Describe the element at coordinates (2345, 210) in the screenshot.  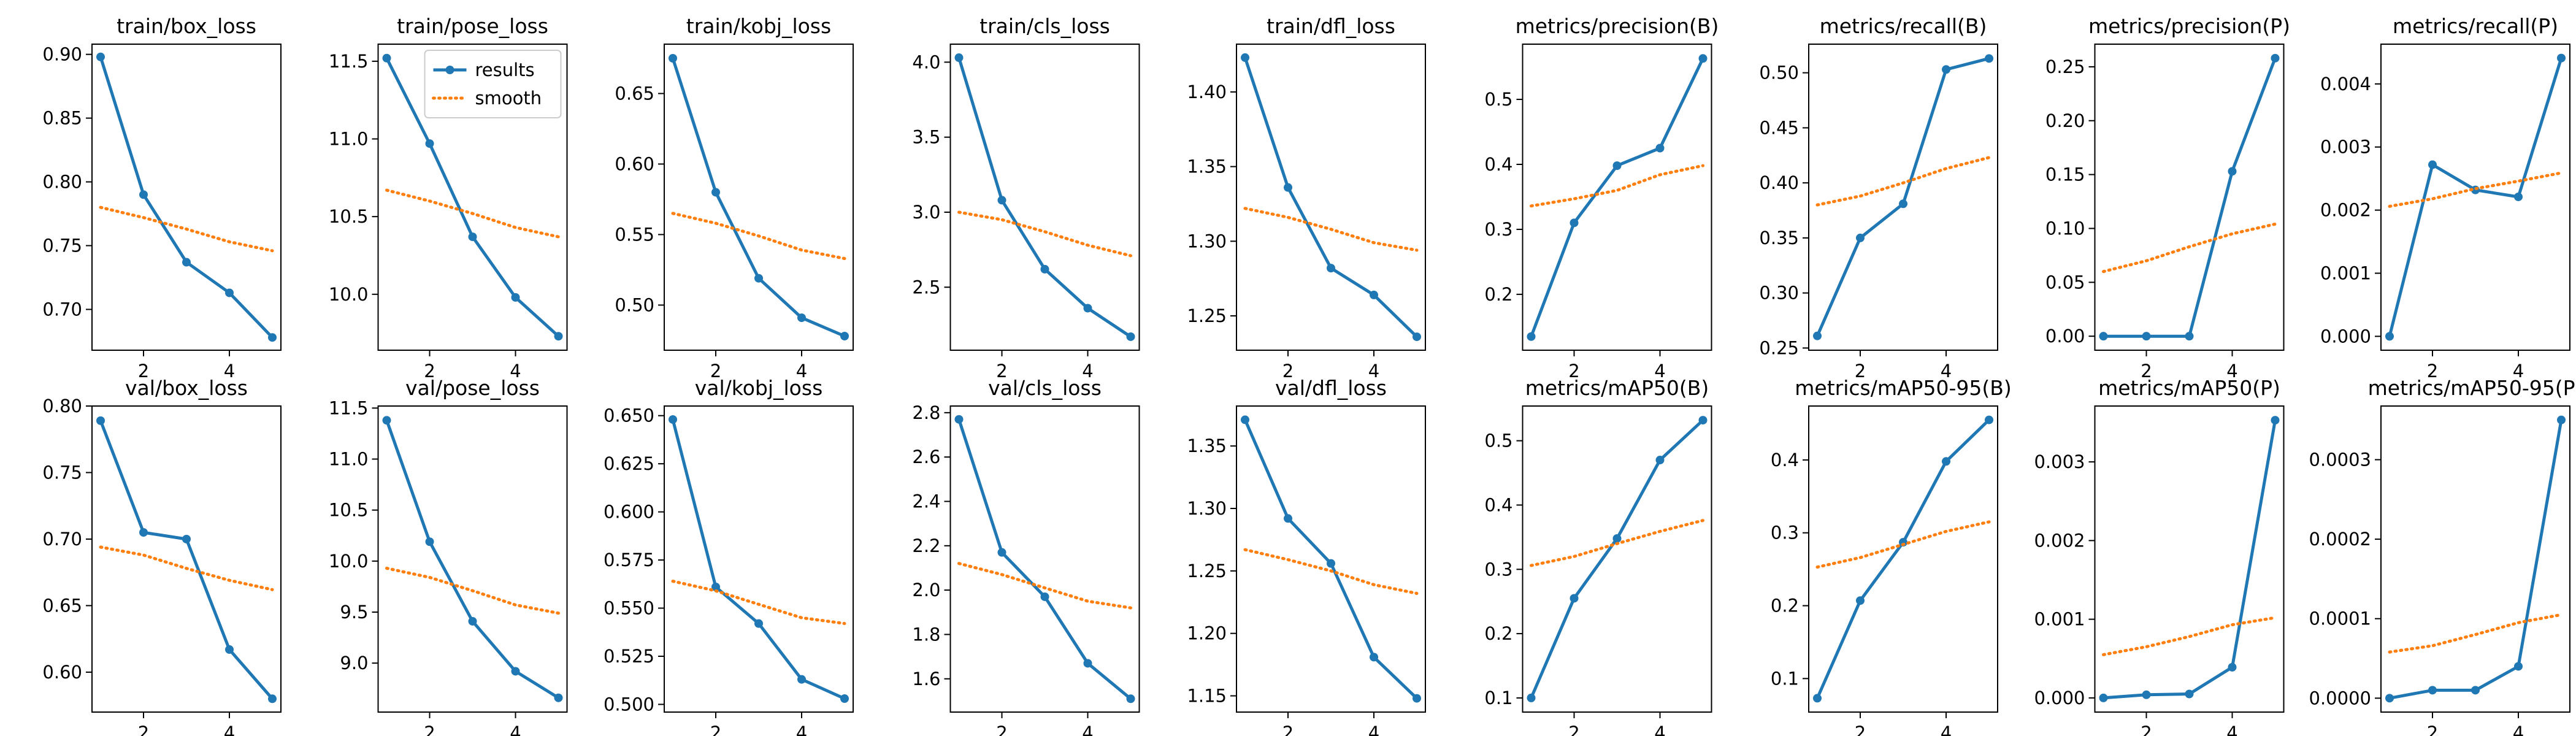
I see `y-tick-label: 0.002` at that location.